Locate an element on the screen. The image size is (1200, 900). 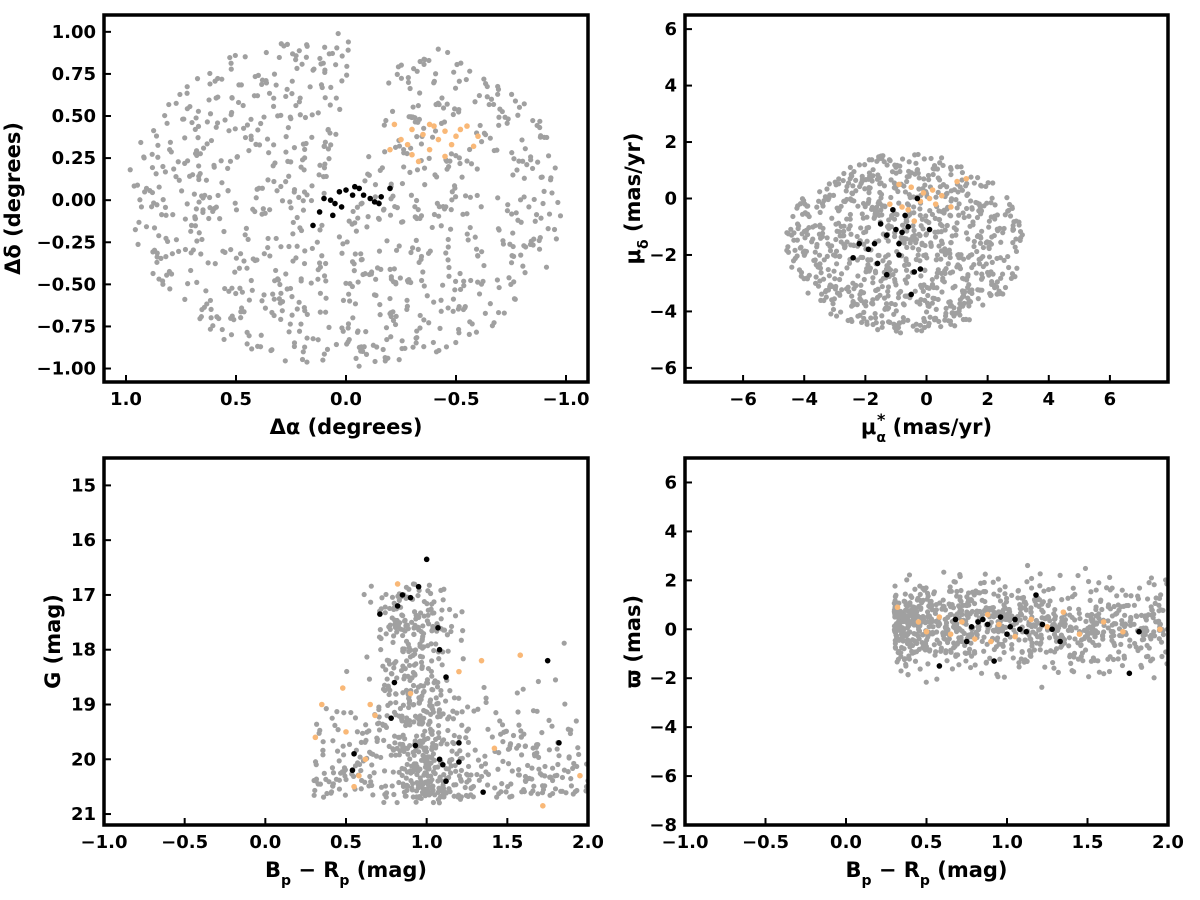
y-axis-label: G (mag) is located at coordinates (53, 641).